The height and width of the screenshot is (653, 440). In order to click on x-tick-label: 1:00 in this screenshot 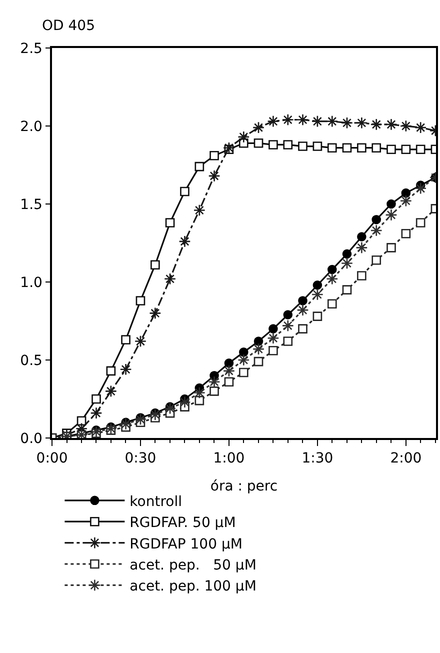, I will do `click(229, 458)`.